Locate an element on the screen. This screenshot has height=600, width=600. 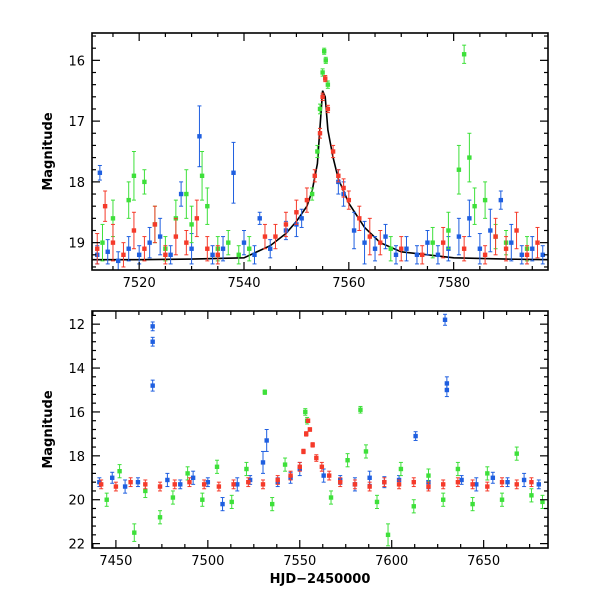
y-axis-label: Magnitude is located at coordinates (48, 429).